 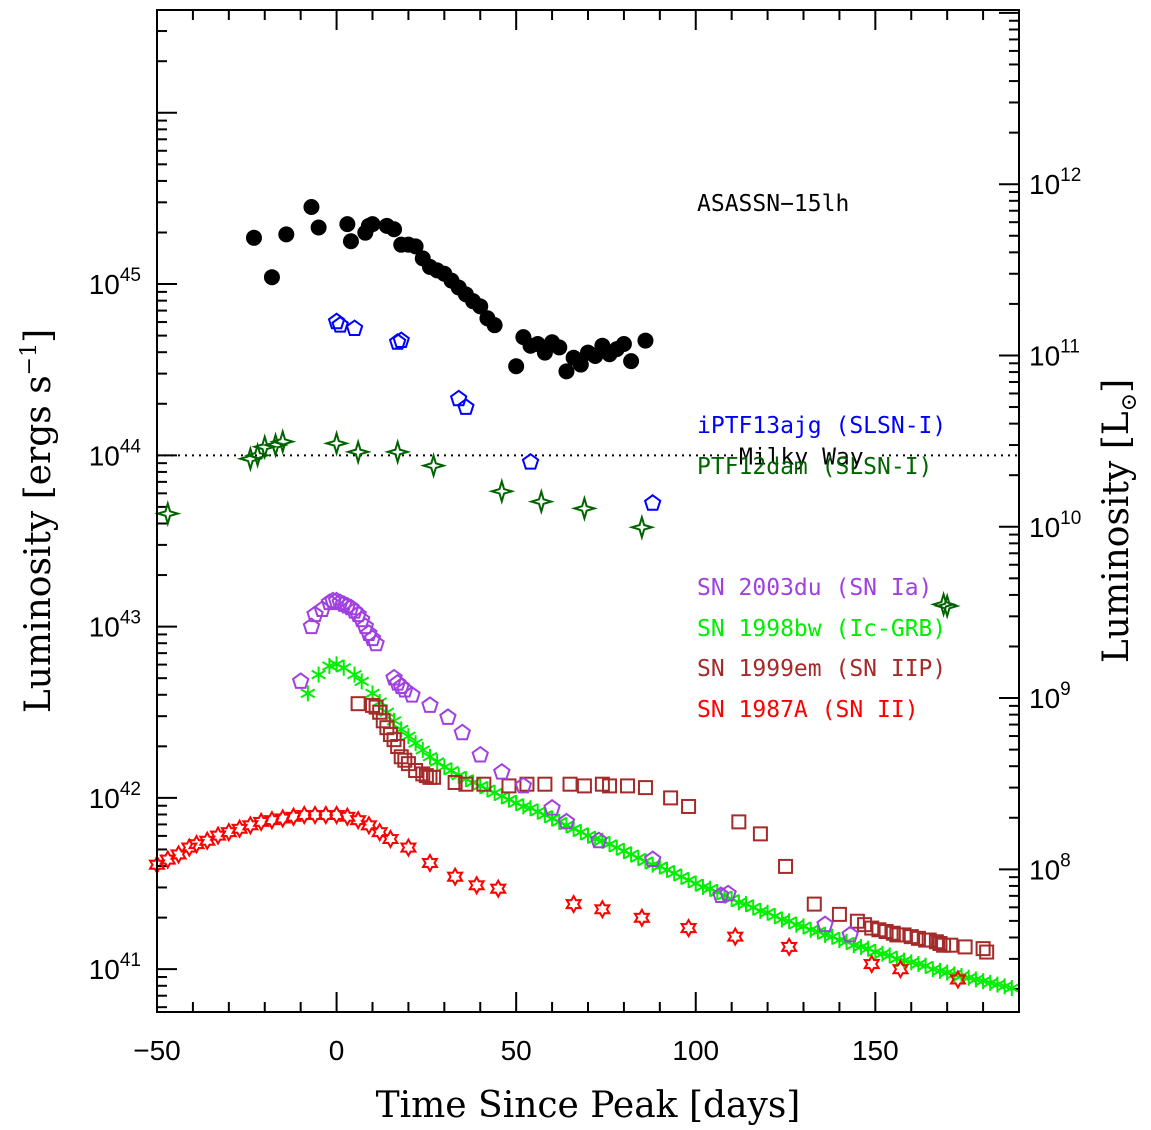 I want to click on y-left-tick-label: 1041, so click(x=115, y=967).